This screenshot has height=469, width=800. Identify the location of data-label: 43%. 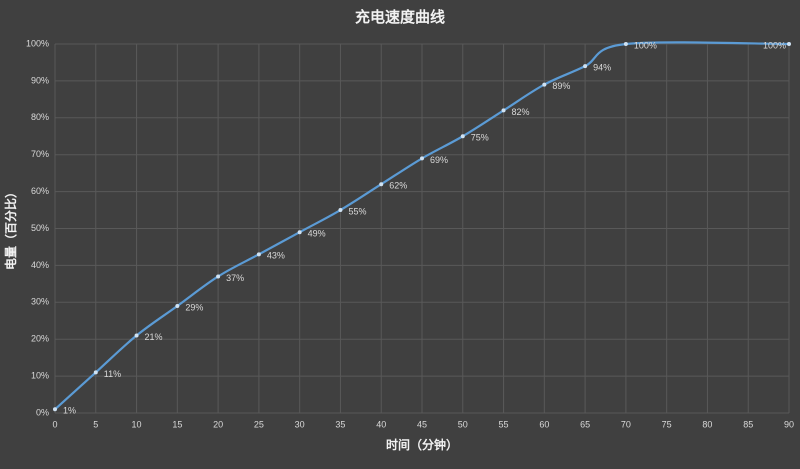
(276, 256).